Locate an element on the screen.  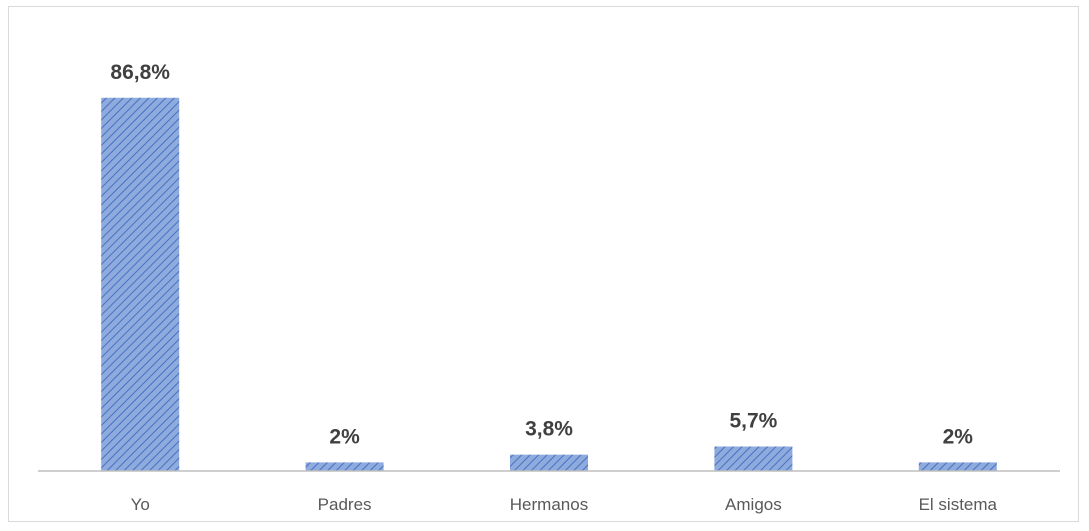
data-label-el-sistema: 2% is located at coordinates (958, 436).